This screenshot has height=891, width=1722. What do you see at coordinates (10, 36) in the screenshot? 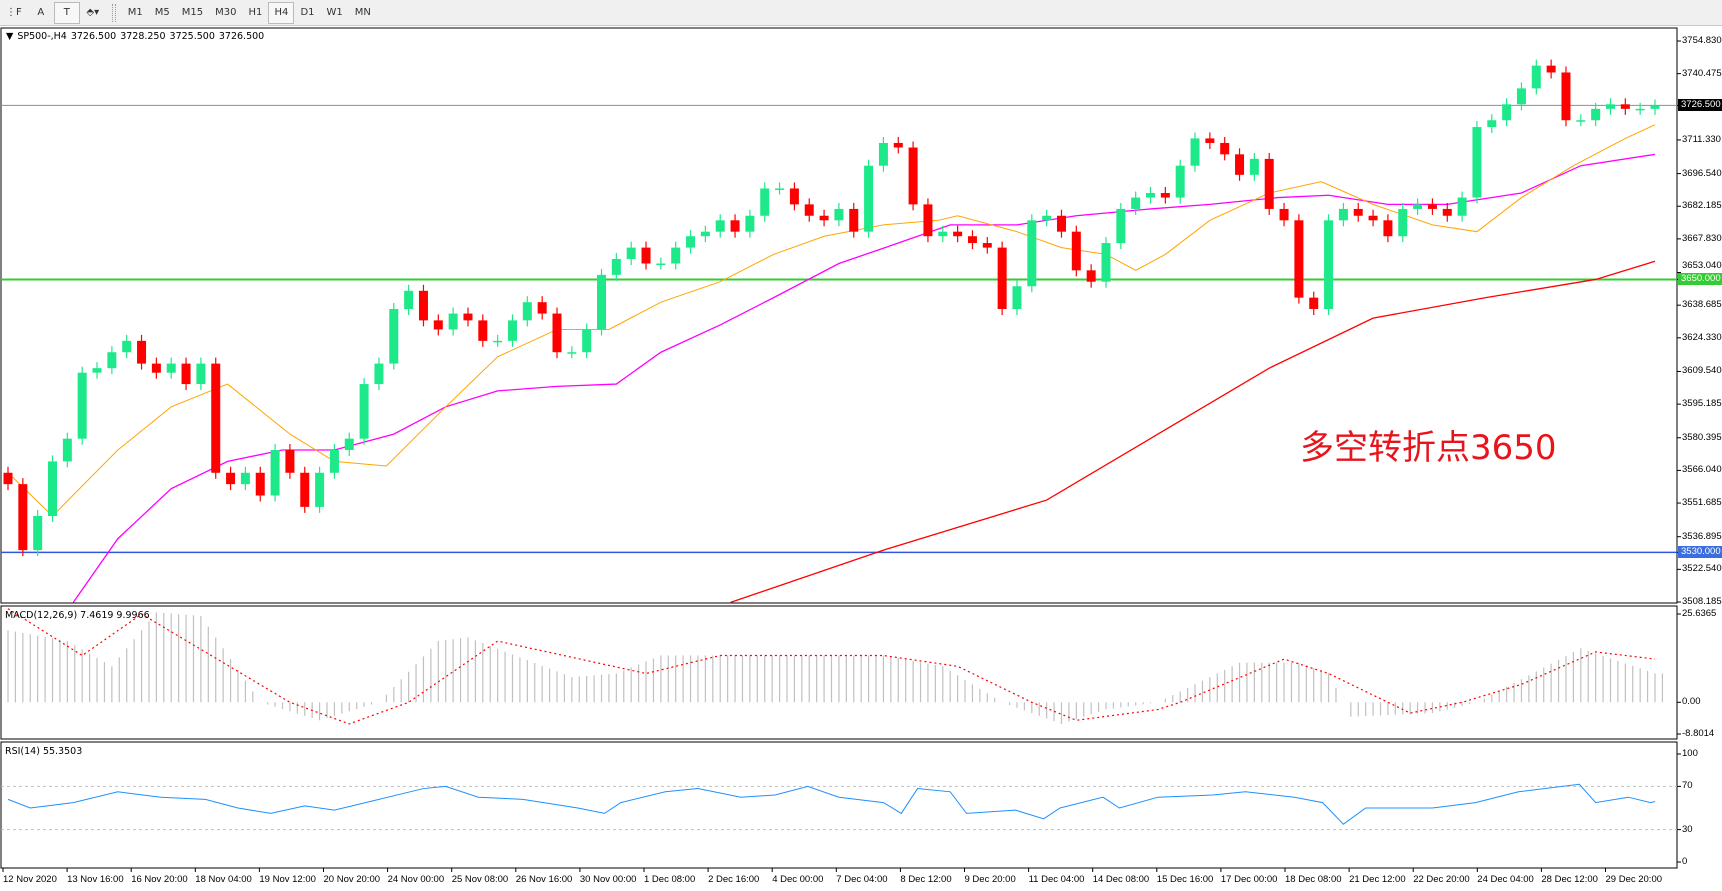
I see `legend-arrow-icon: ▼` at bounding box center [10, 36].